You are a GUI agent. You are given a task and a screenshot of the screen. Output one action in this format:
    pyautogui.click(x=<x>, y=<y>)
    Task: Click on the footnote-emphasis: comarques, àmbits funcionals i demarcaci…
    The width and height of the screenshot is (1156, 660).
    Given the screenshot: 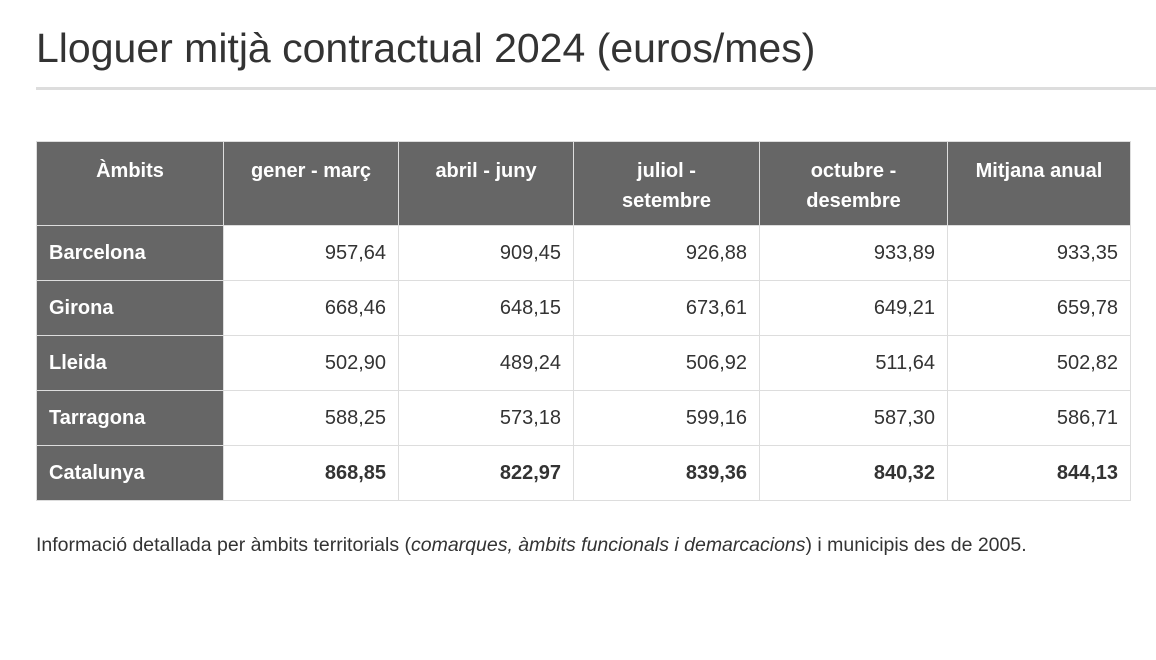 What is the action you would take?
    pyautogui.click(x=608, y=545)
    